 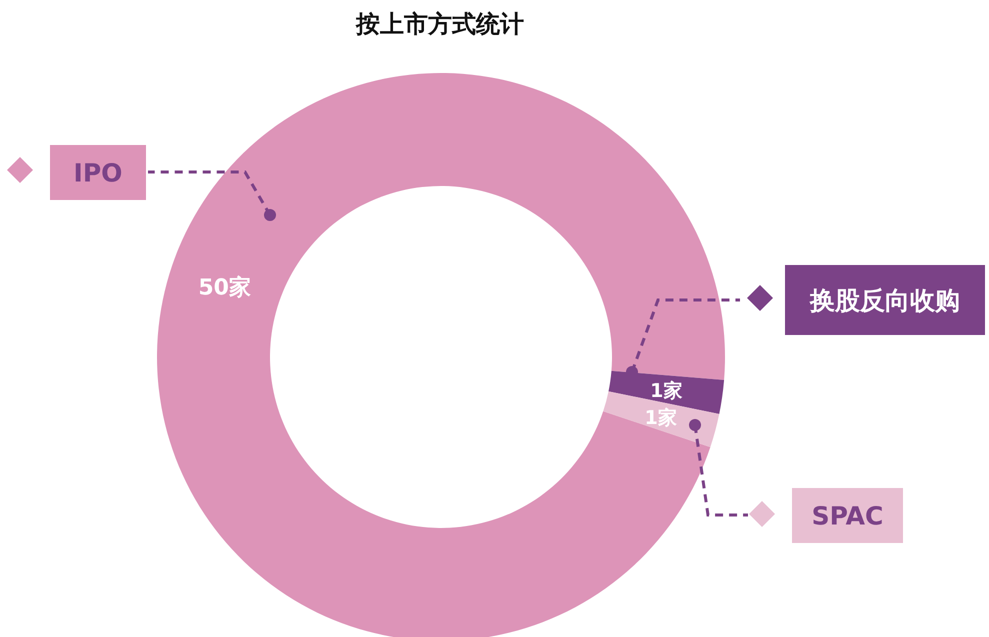 What do you see at coordinates (98, 173) in the screenshot?
I see `legend-label: IPO` at bounding box center [98, 173].